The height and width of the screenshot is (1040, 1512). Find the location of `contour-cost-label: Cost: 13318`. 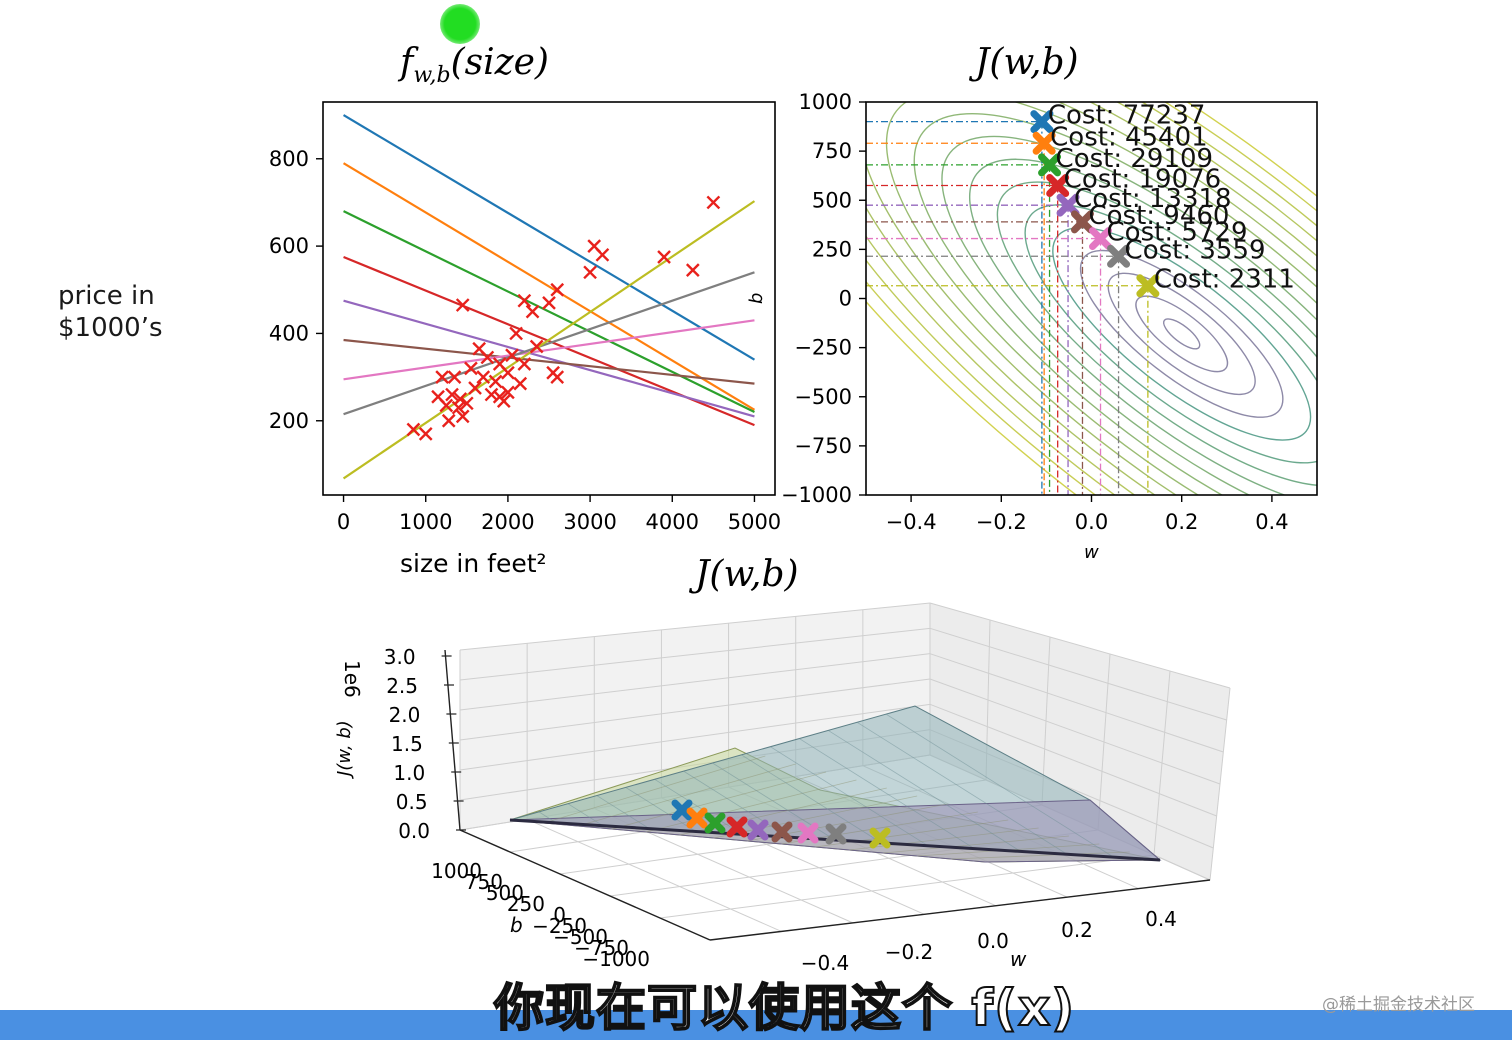

contour-cost-label: Cost: 13318 is located at coordinates (1153, 199).